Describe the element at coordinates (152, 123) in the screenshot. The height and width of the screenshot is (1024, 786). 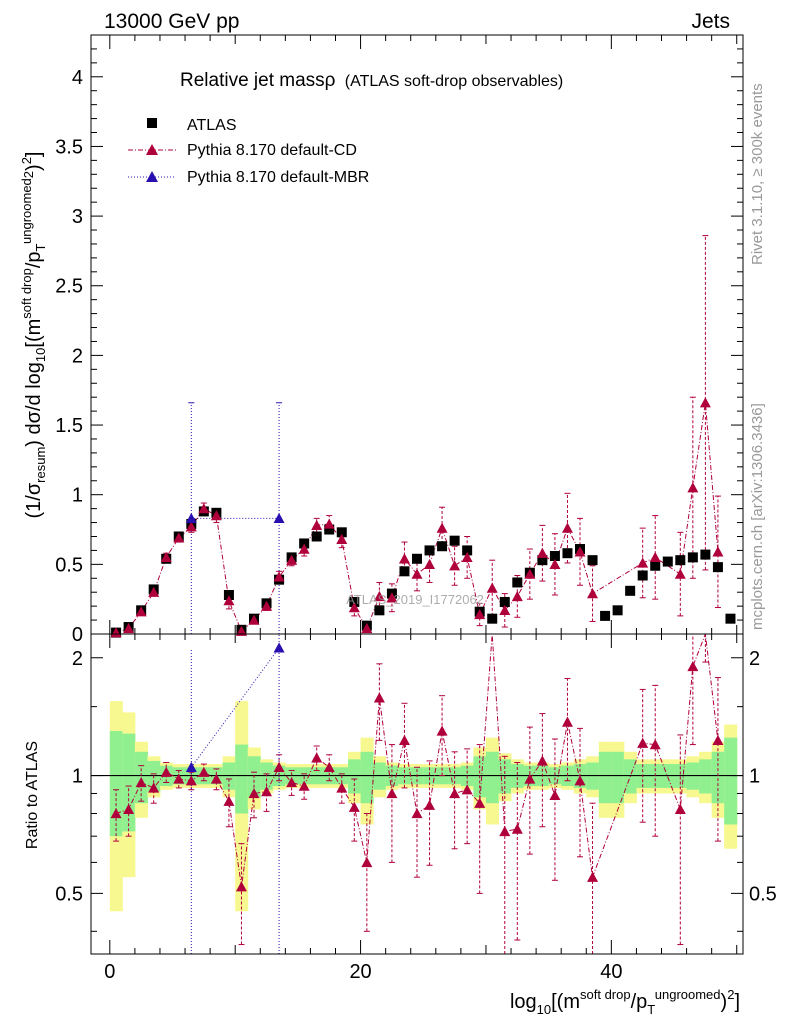
I see `legend-marker-atlas` at that location.